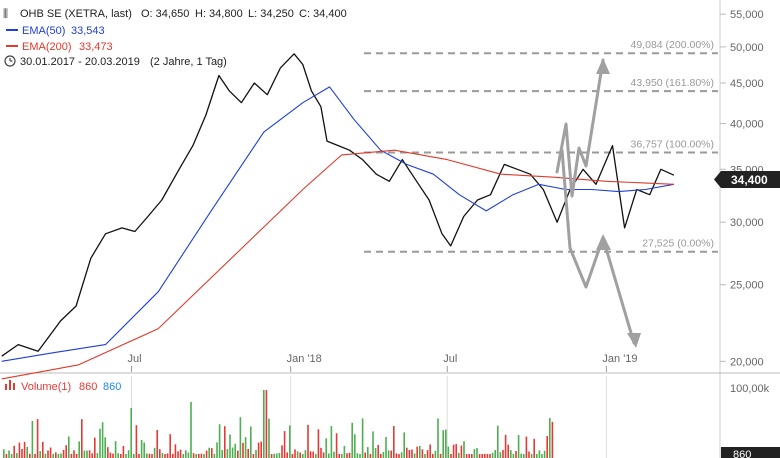  What do you see at coordinates (747, 286) in the screenshot?
I see `y-tick-label: 25,000` at bounding box center [747, 286].